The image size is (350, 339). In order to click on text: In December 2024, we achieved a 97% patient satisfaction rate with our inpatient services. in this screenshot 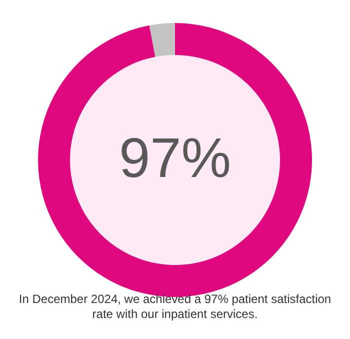, I will do `click(175, 307)`.